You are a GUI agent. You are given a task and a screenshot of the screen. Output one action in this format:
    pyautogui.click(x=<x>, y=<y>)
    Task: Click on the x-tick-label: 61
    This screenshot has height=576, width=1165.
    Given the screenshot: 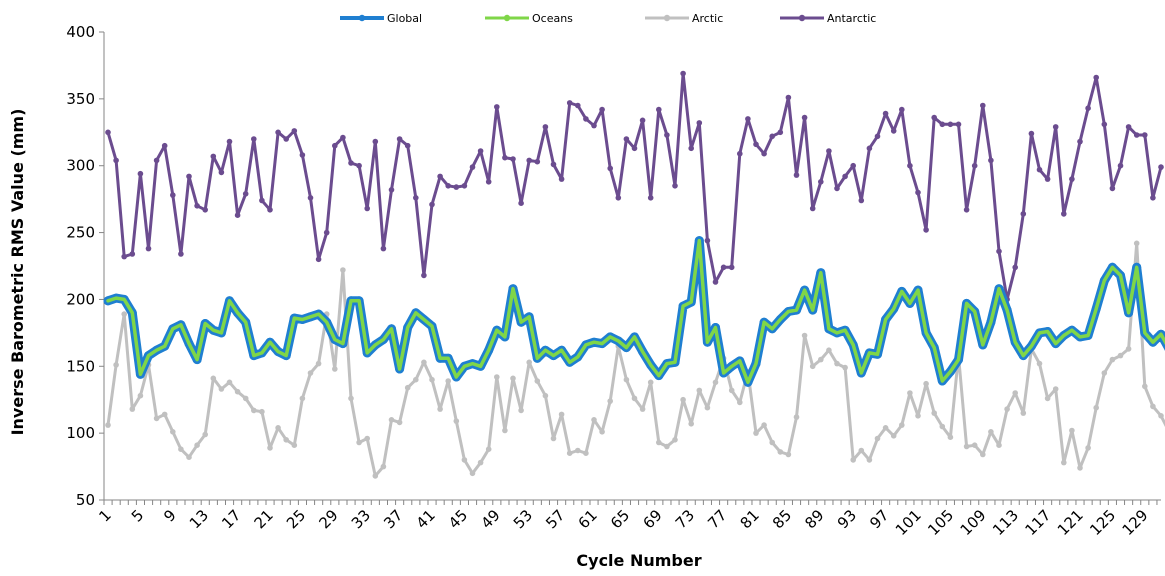 What is the action you would take?
    pyautogui.click(x=588, y=519)
    